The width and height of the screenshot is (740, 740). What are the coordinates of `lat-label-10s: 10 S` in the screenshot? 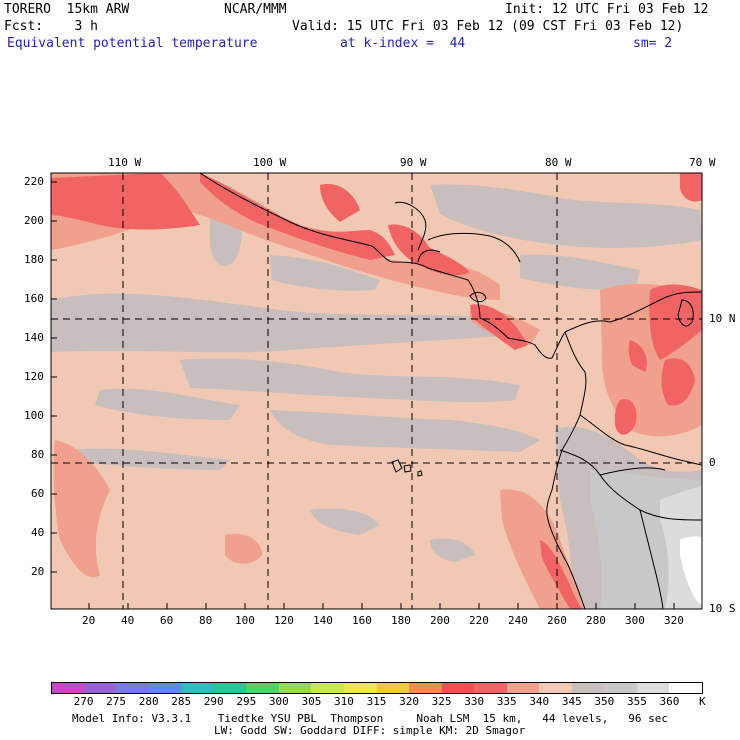 It's located at (722, 608).